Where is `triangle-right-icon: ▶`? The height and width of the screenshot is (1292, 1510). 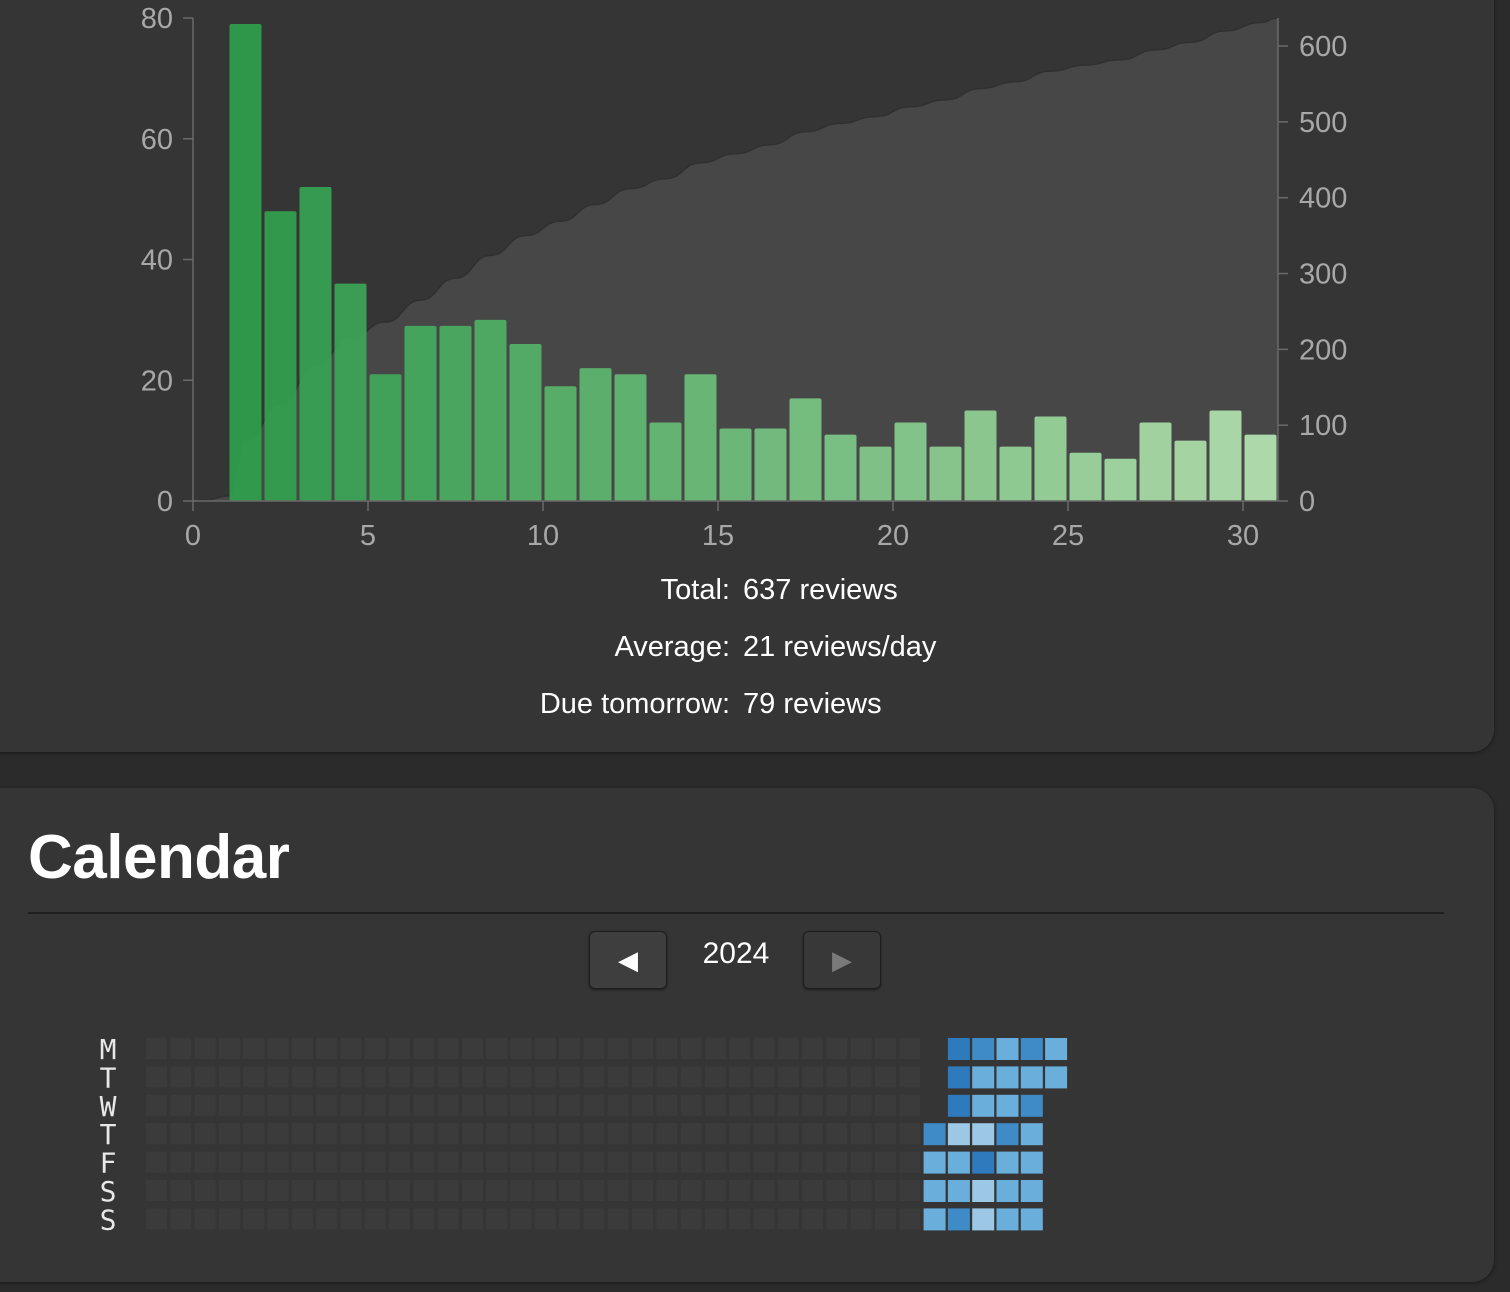 triangle-right-icon: ▶ is located at coordinates (842, 959).